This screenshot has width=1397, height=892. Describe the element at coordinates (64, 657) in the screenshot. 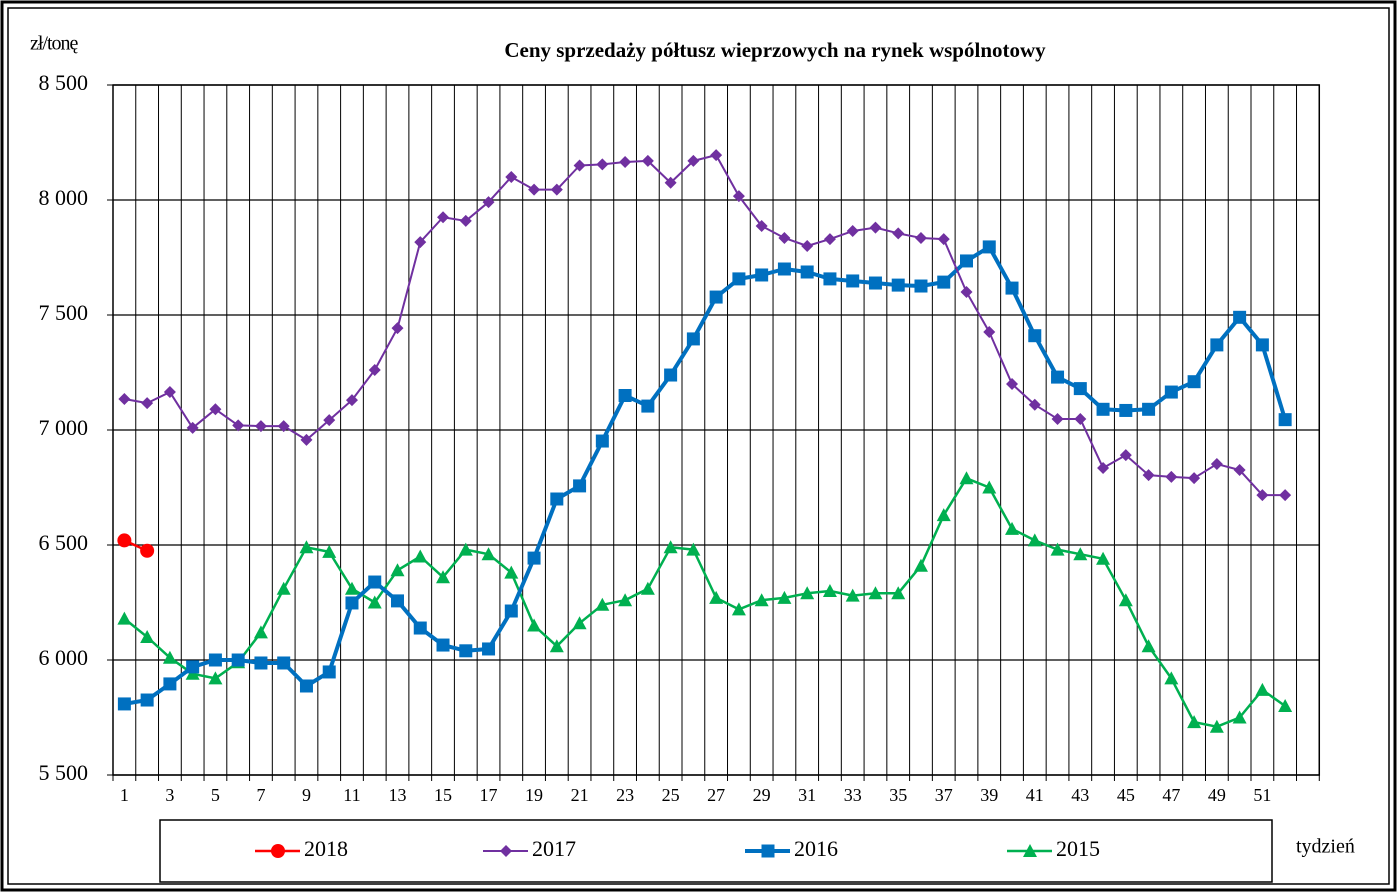

I see `y-tick-label: 6 000` at that location.